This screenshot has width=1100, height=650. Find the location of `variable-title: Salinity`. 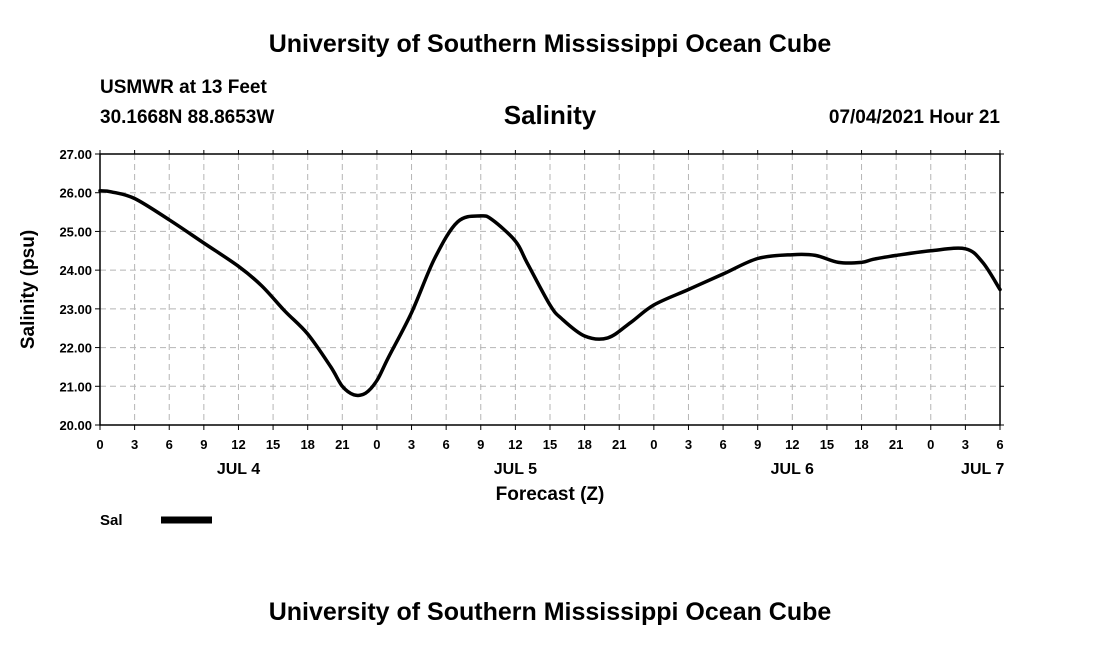

variable-title: Salinity is located at coordinates (550, 115).